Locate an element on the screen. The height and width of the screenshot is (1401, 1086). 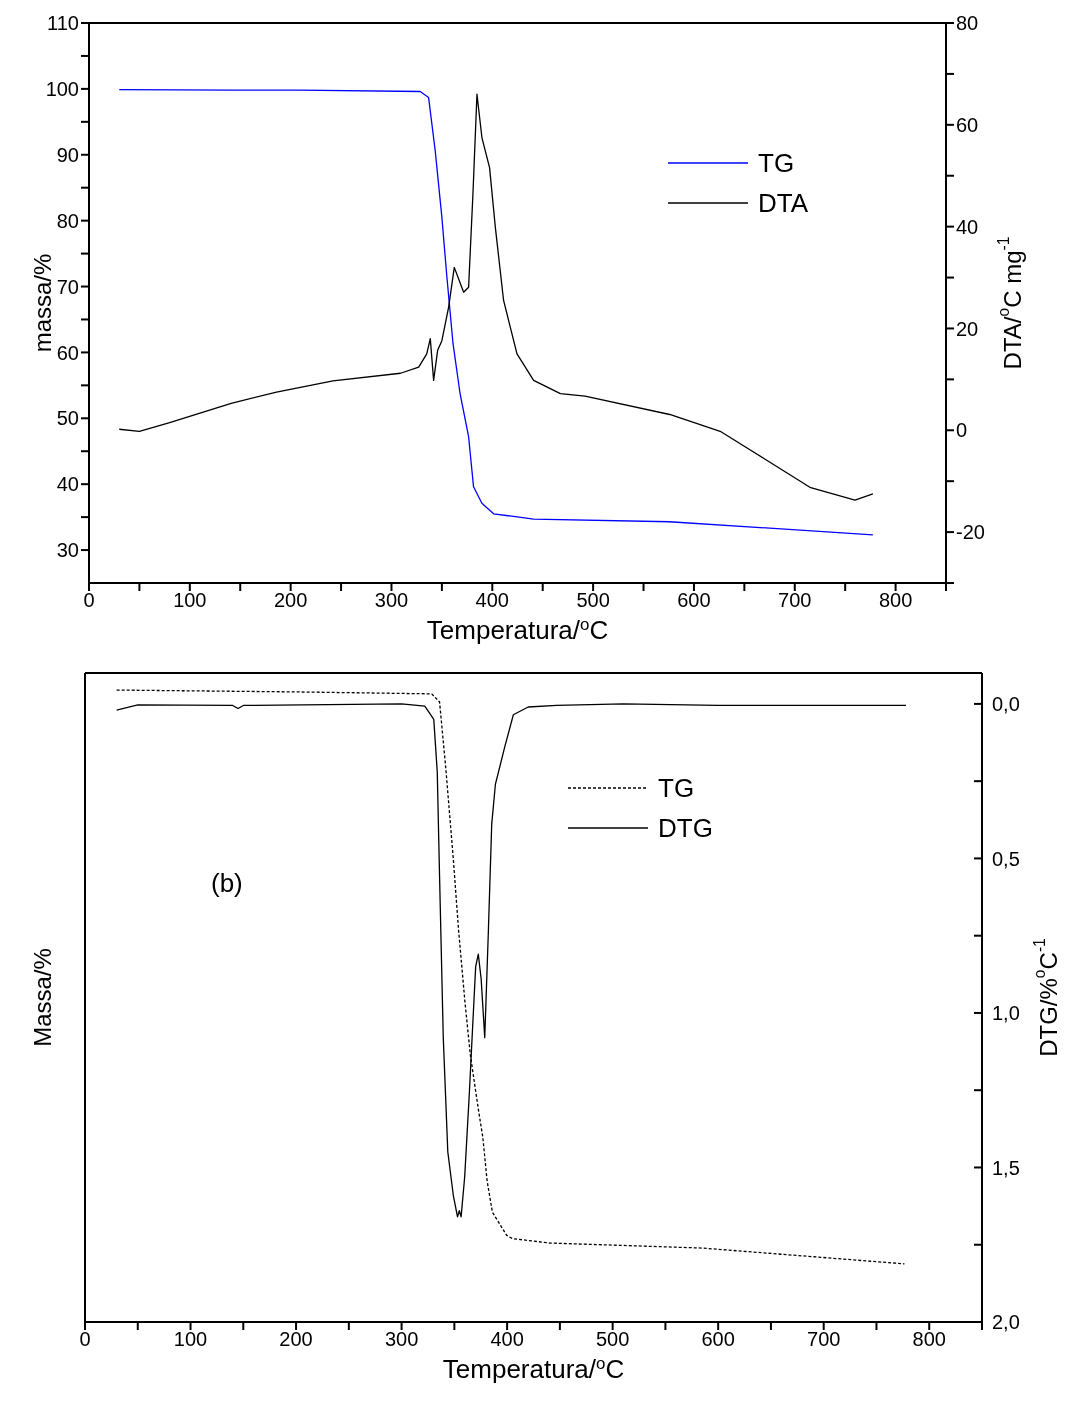
legend-label: DTA is located at coordinates (783, 203).